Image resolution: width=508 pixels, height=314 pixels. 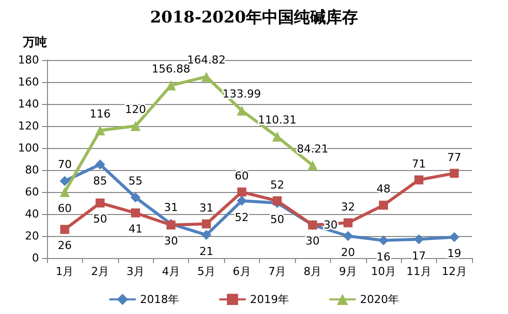 What do you see at coordinates (100, 113) in the screenshot?
I see `data-label: 116` at bounding box center [100, 113].